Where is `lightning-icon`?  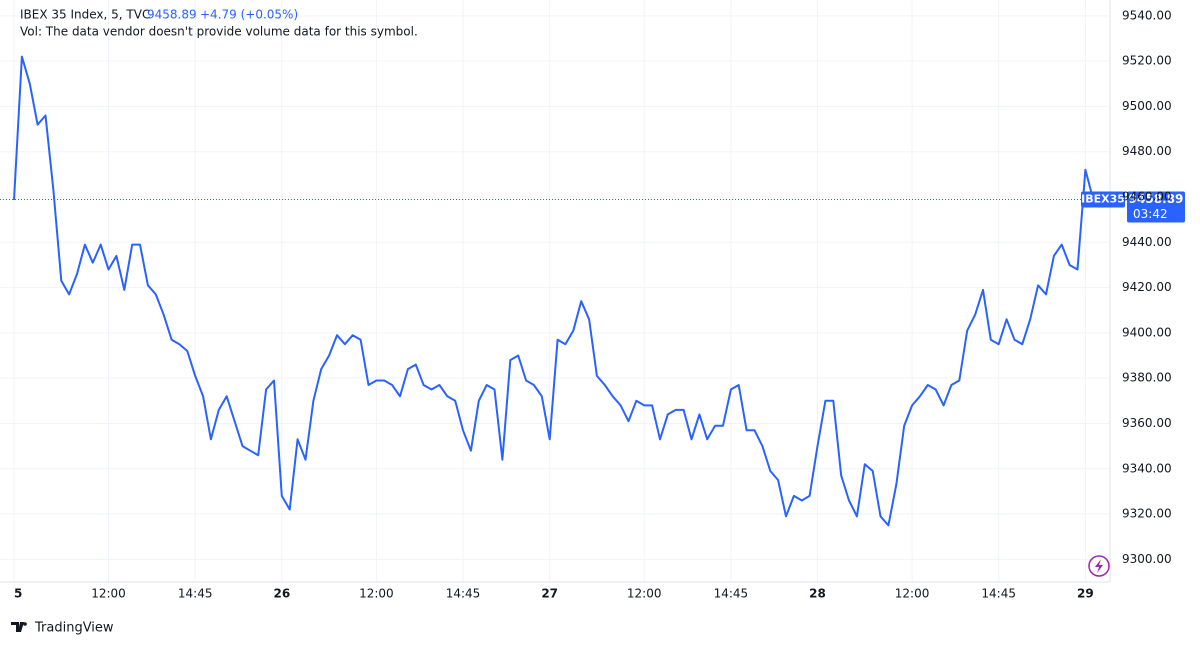
lightning-icon is located at coordinates (1099, 566).